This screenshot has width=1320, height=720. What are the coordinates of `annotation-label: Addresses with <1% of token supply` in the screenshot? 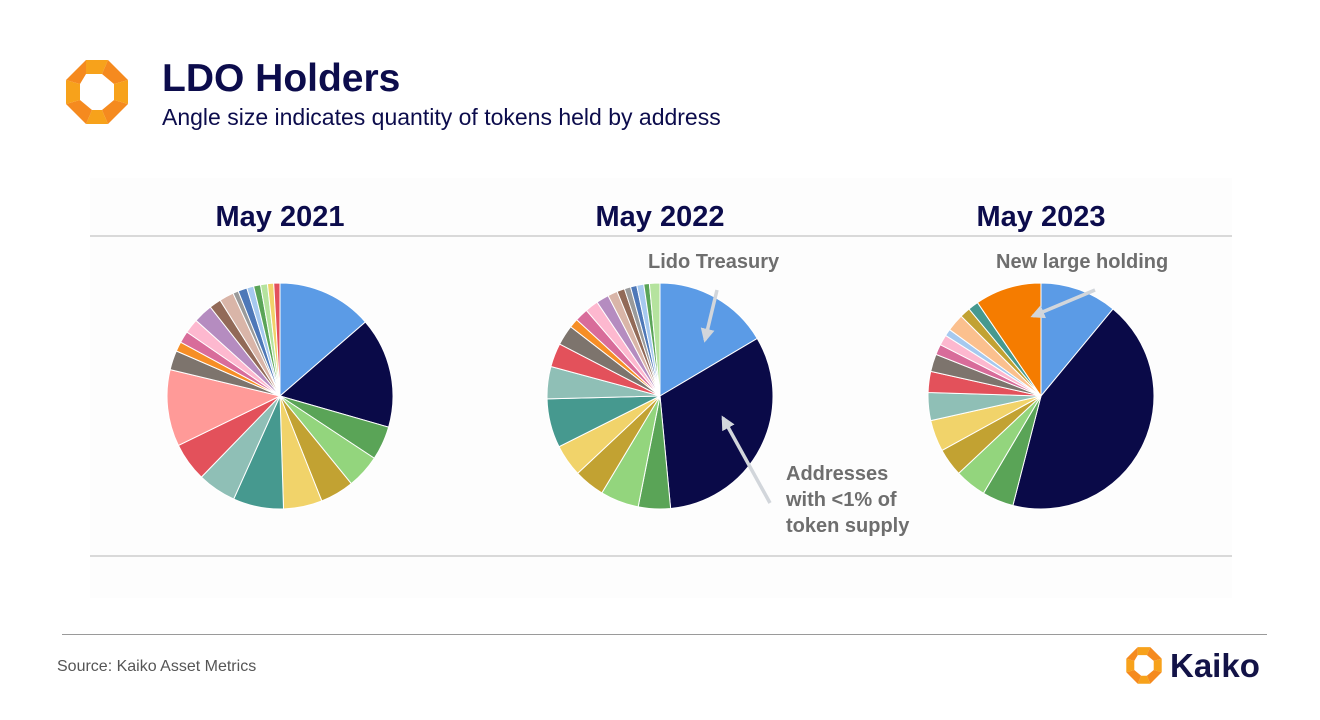 It's located at (847, 500).